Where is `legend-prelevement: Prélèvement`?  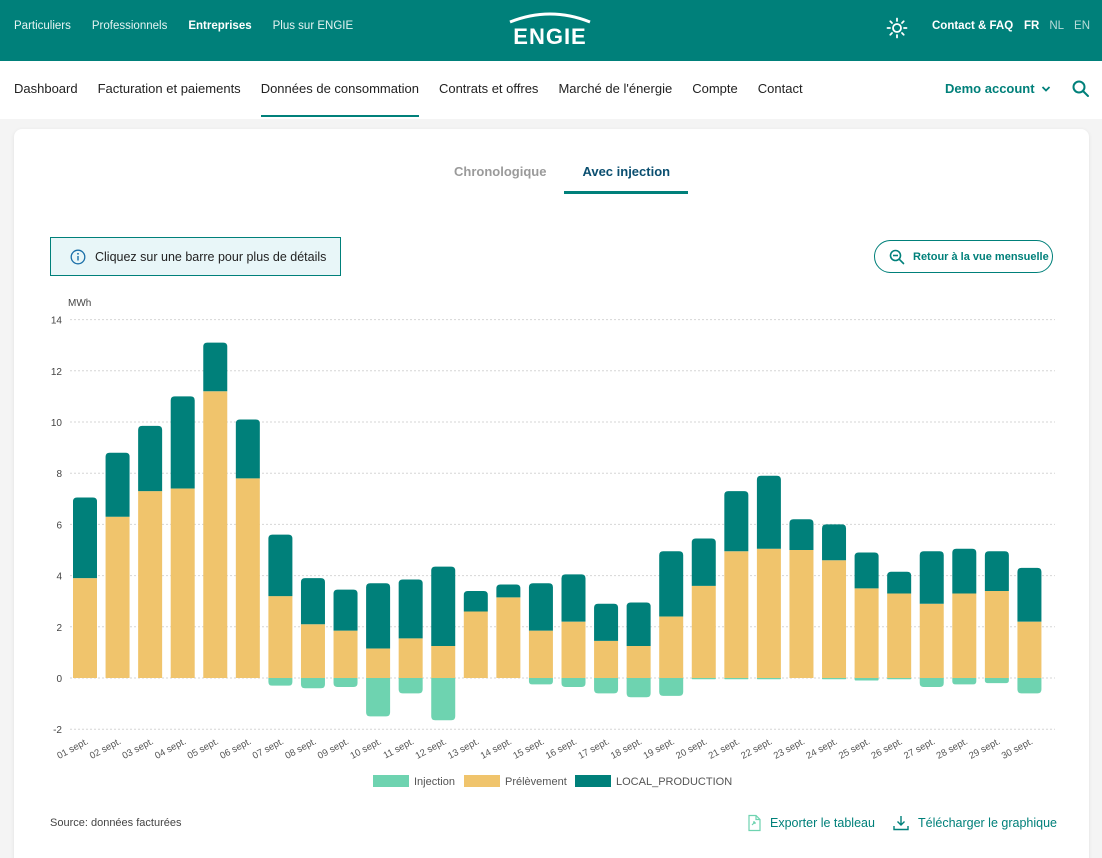 legend-prelevement: Prélèvement is located at coordinates (536, 782).